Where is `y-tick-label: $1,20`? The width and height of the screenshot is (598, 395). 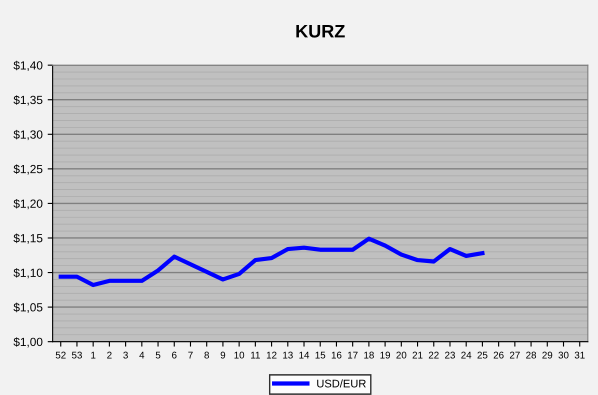
y-tick-label: $1,20 is located at coordinates (27, 204).